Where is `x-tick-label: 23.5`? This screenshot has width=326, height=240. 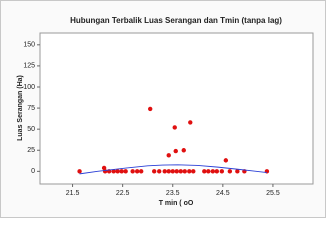
x-tick-label: 23.5 is located at coordinates (173, 193).